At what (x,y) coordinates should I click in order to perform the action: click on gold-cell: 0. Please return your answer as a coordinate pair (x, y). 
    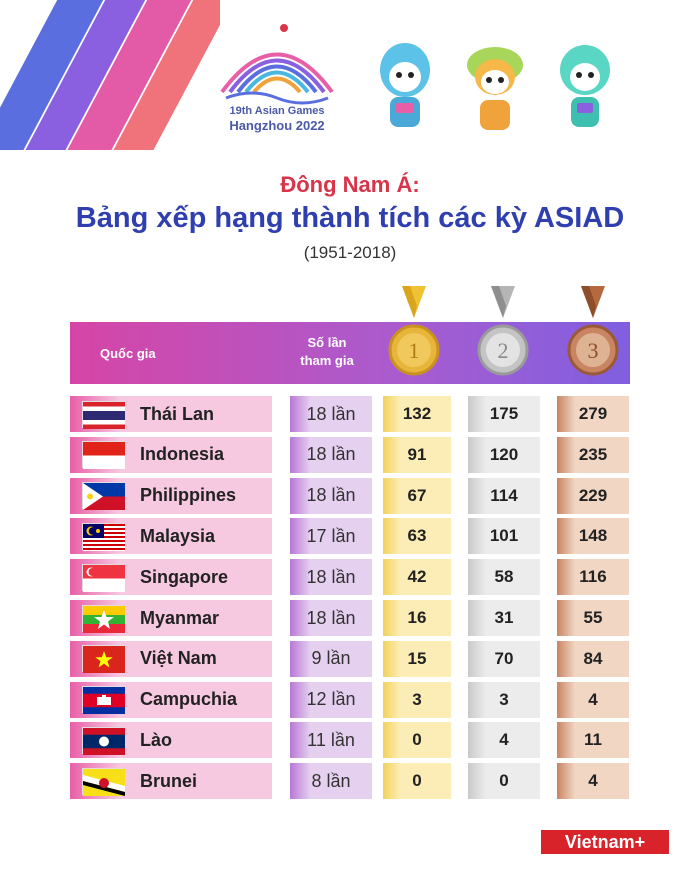
    Looking at the image, I should click on (417, 781).